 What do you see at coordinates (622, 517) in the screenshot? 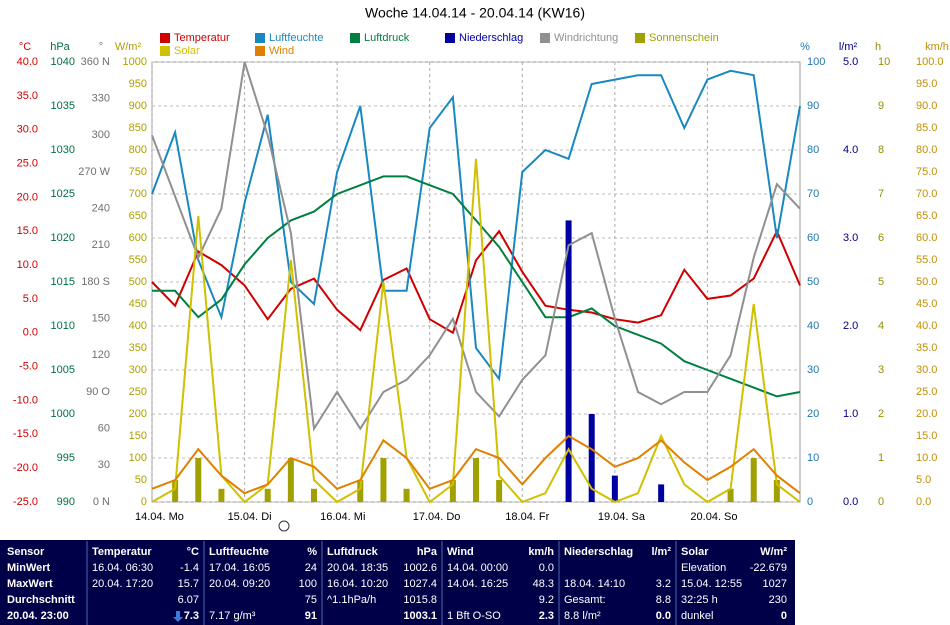
I see `x-tick-label: 19.04. Sa` at bounding box center [622, 517].